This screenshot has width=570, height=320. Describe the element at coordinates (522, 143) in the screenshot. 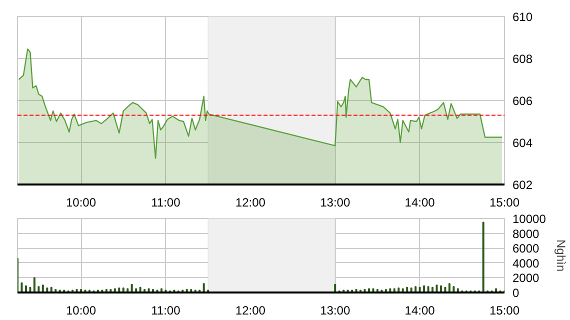

I see `y-tick-label: 604` at that location.